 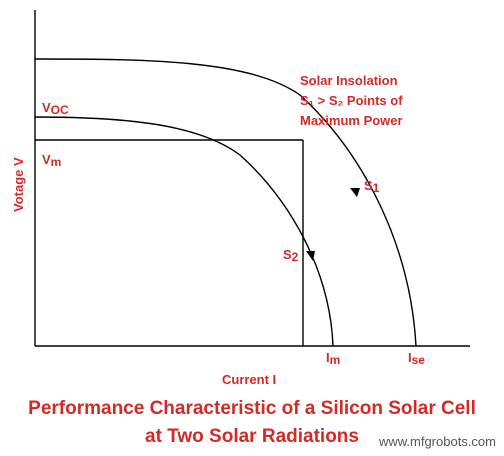 I want to click on figure-title-line-2: at Two Solar Radiations, so click(x=252, y=436).